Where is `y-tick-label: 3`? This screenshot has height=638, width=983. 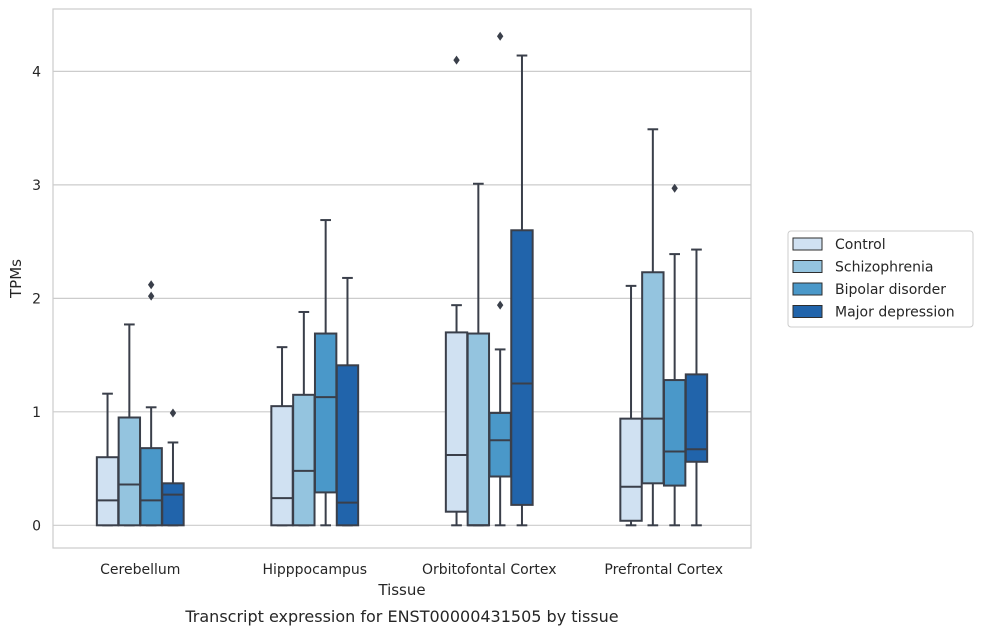
y-tick-label: 3 is located at coordinates (36, 186).